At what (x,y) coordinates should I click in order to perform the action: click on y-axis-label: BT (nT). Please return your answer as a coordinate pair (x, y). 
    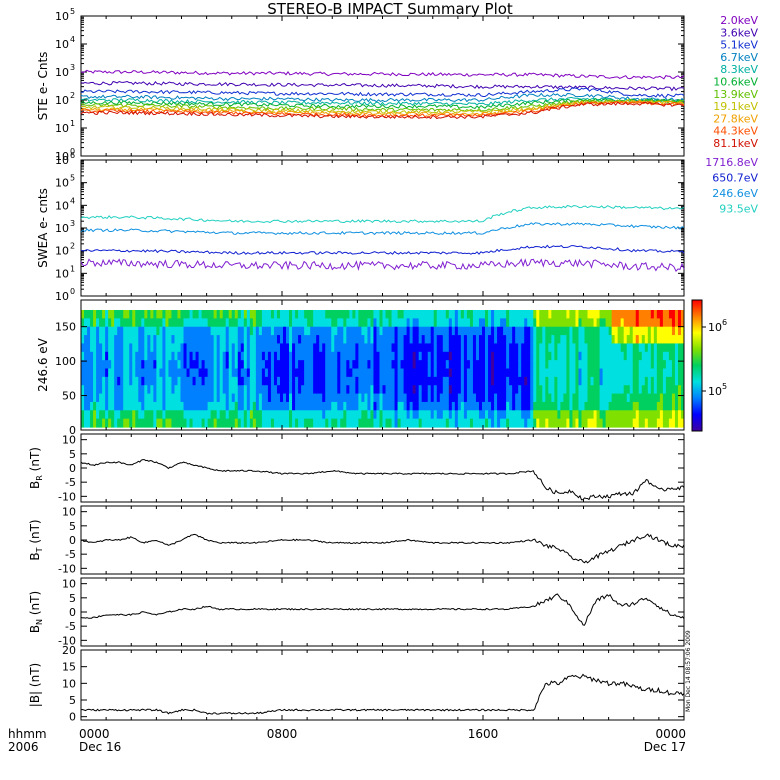
    Looking at the image, I should click on (36, 539).